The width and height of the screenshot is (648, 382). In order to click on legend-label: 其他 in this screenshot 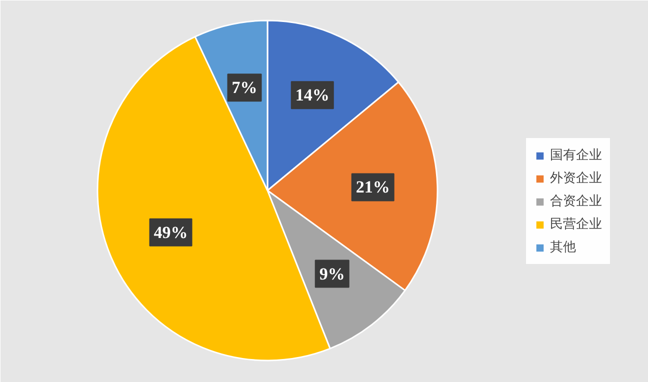, I will do `click(563, 247)`.